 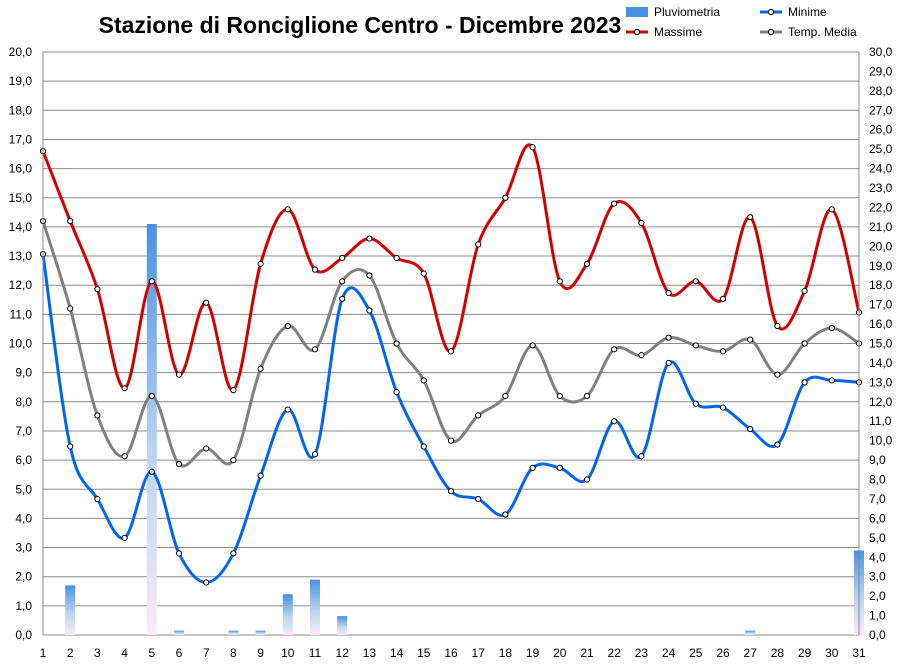 I want to click on legend-marker, so click(x=771, y=32).